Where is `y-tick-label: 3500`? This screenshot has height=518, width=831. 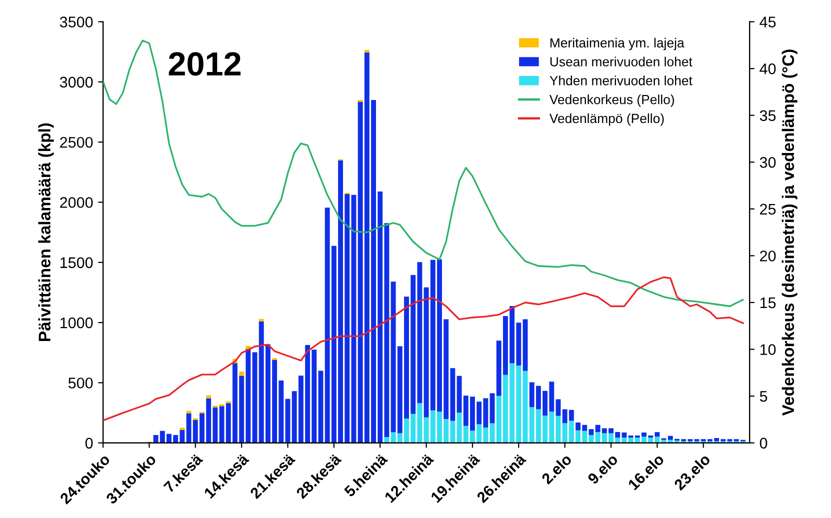 y-tick-label: 3500 is located at coordinates (76, 22).